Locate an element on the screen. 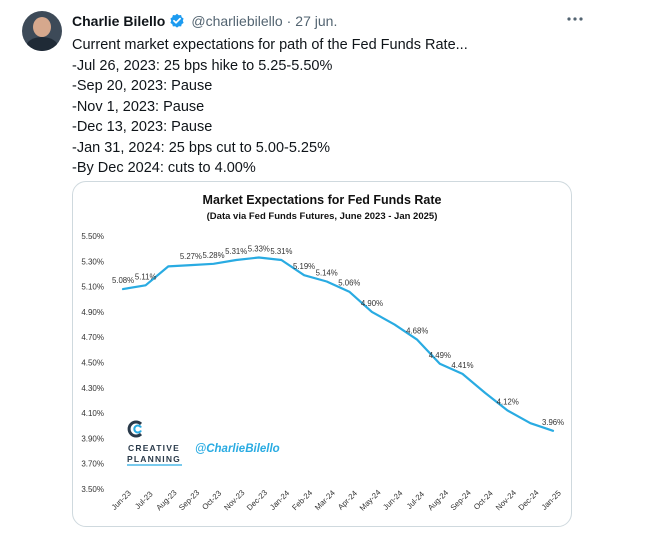 Image resolution: width=650 pixels, height=560 pixels. data-label: 4.41% is located at coordinates (462, 365).